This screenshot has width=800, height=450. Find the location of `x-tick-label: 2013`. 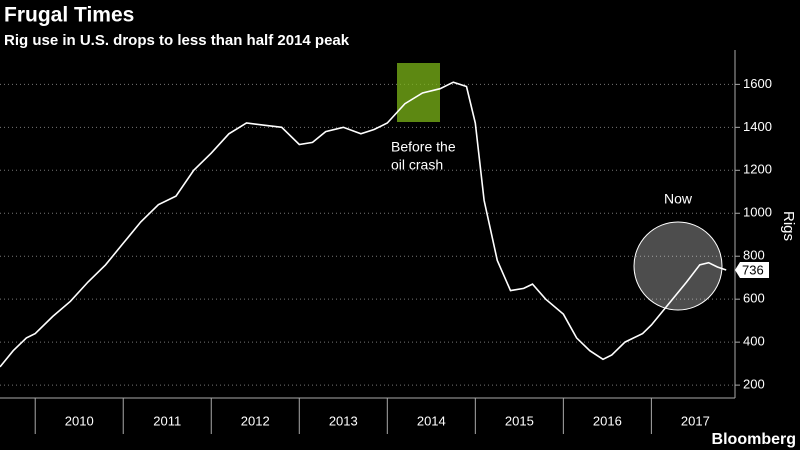

x-tick-label: 2013 is located at coordinates (343, 420).